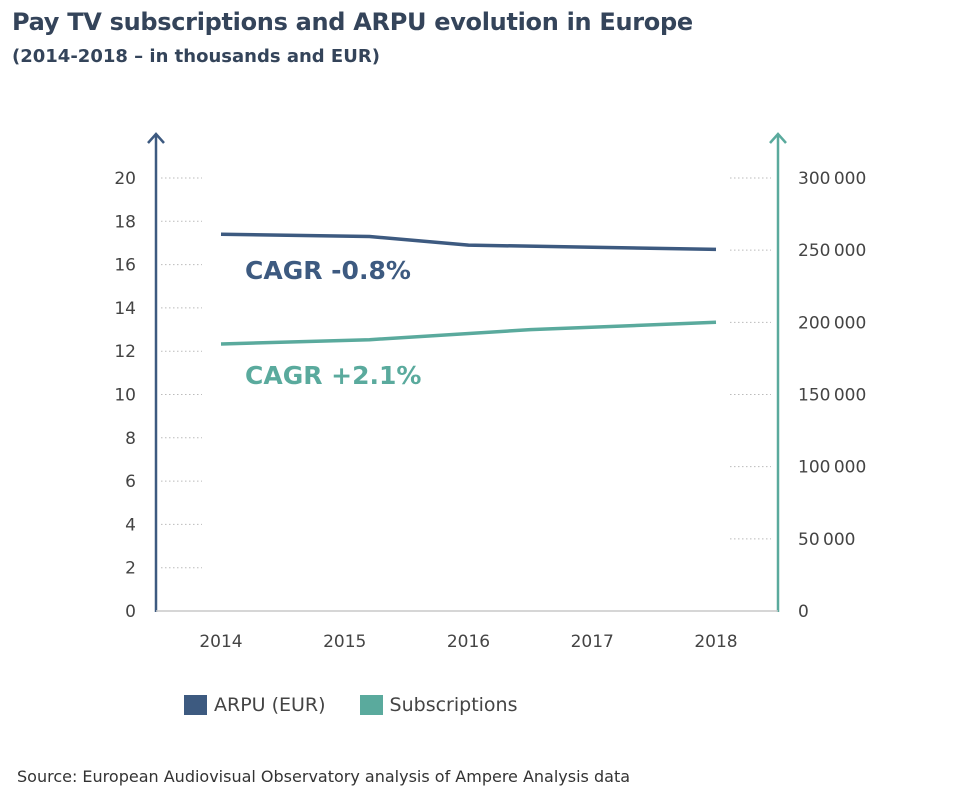  What do you see at coordinates (778, 138) in the screenshot?
I see `right-axis-arrow` at bounding box center [778, 138].